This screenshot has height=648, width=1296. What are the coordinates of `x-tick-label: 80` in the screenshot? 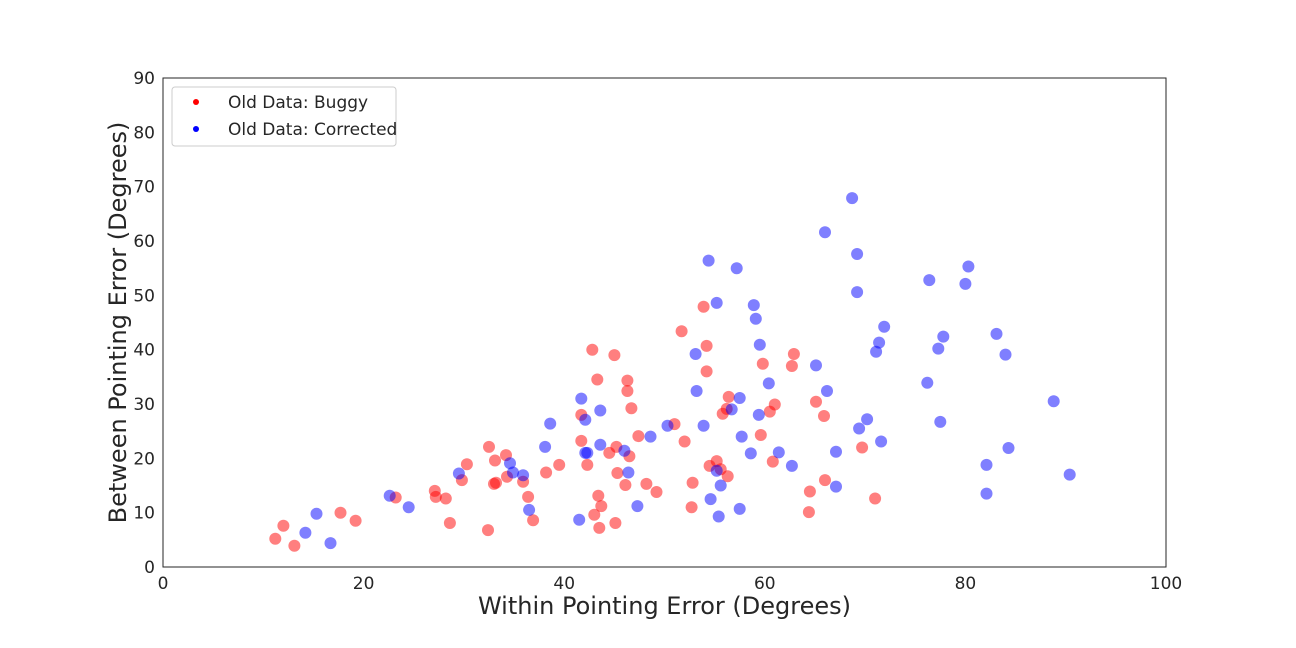 It's located at (966, 584).